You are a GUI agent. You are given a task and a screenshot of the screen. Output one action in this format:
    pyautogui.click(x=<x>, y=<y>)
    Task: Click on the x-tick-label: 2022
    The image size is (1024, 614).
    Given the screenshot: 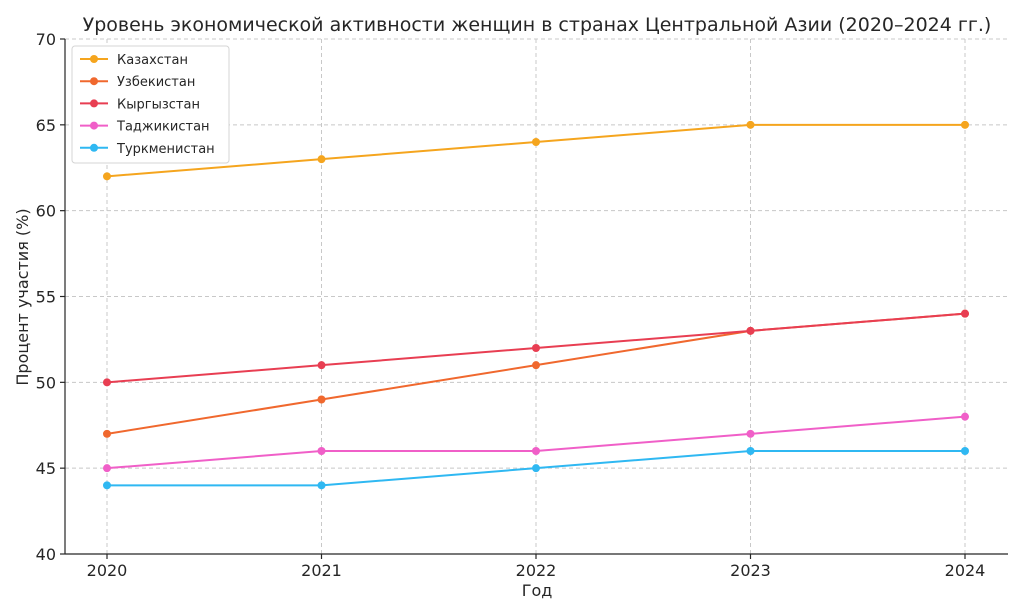 What is the action you would take?
    pyautogui.click(x=536, y=570)
    